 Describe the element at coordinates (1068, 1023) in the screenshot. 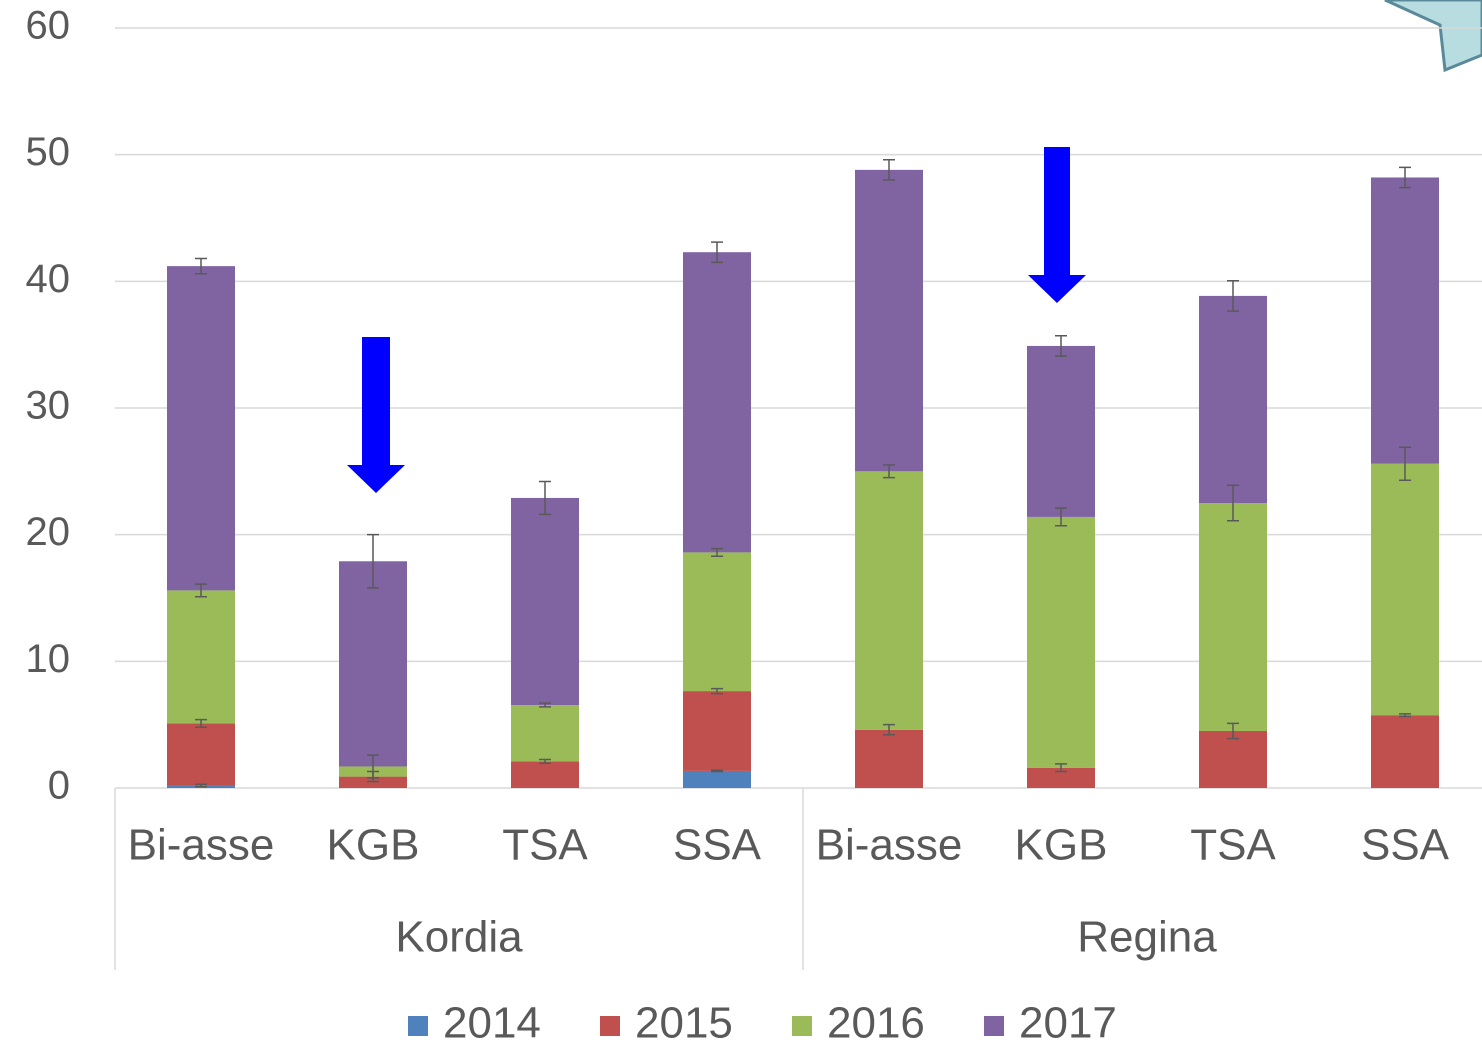

I see `legend-label: 2017` at that location.